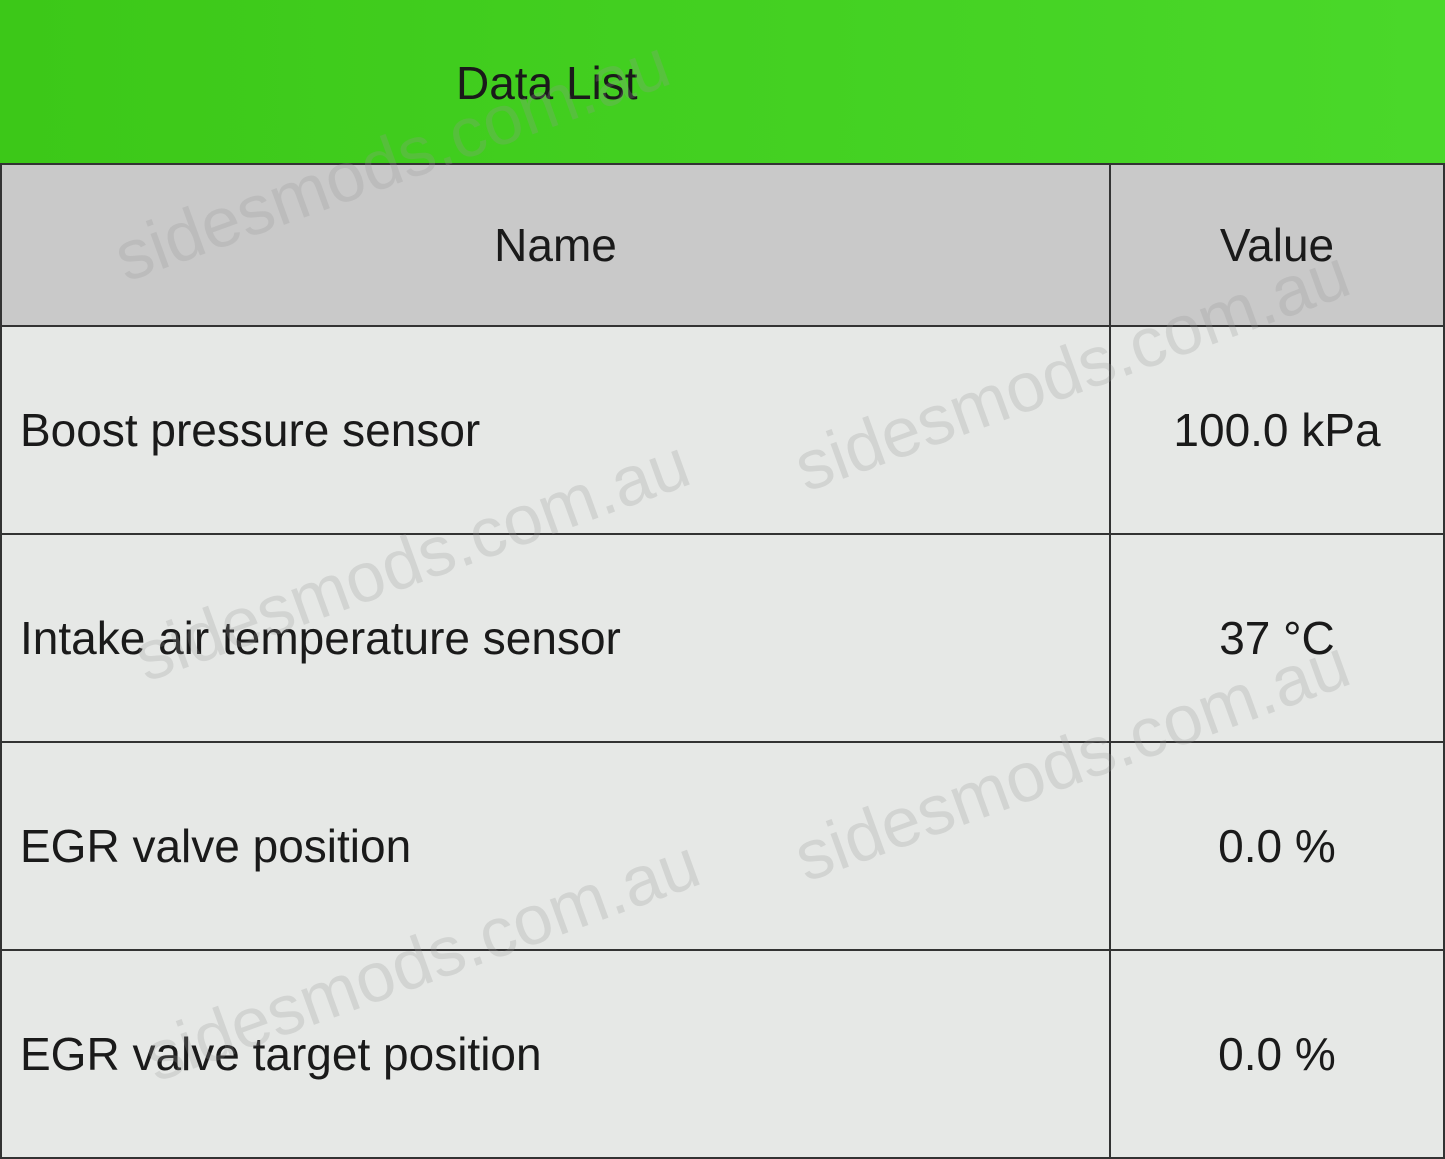  Describe the element at coordinates (555, 430) in the screenshot. I see `row-name: Boost pressure sensor` at that location.